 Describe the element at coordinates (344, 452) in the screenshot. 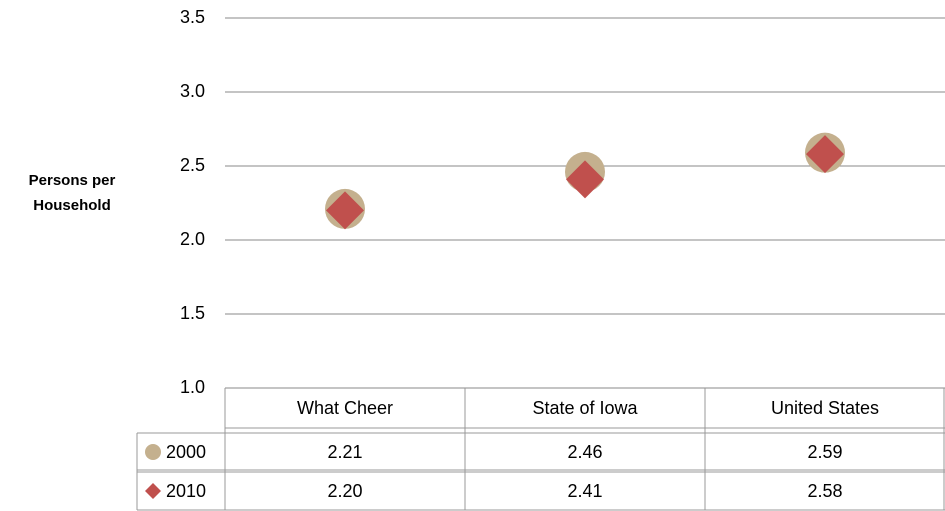

I see `table-value: 2.21` at that location.